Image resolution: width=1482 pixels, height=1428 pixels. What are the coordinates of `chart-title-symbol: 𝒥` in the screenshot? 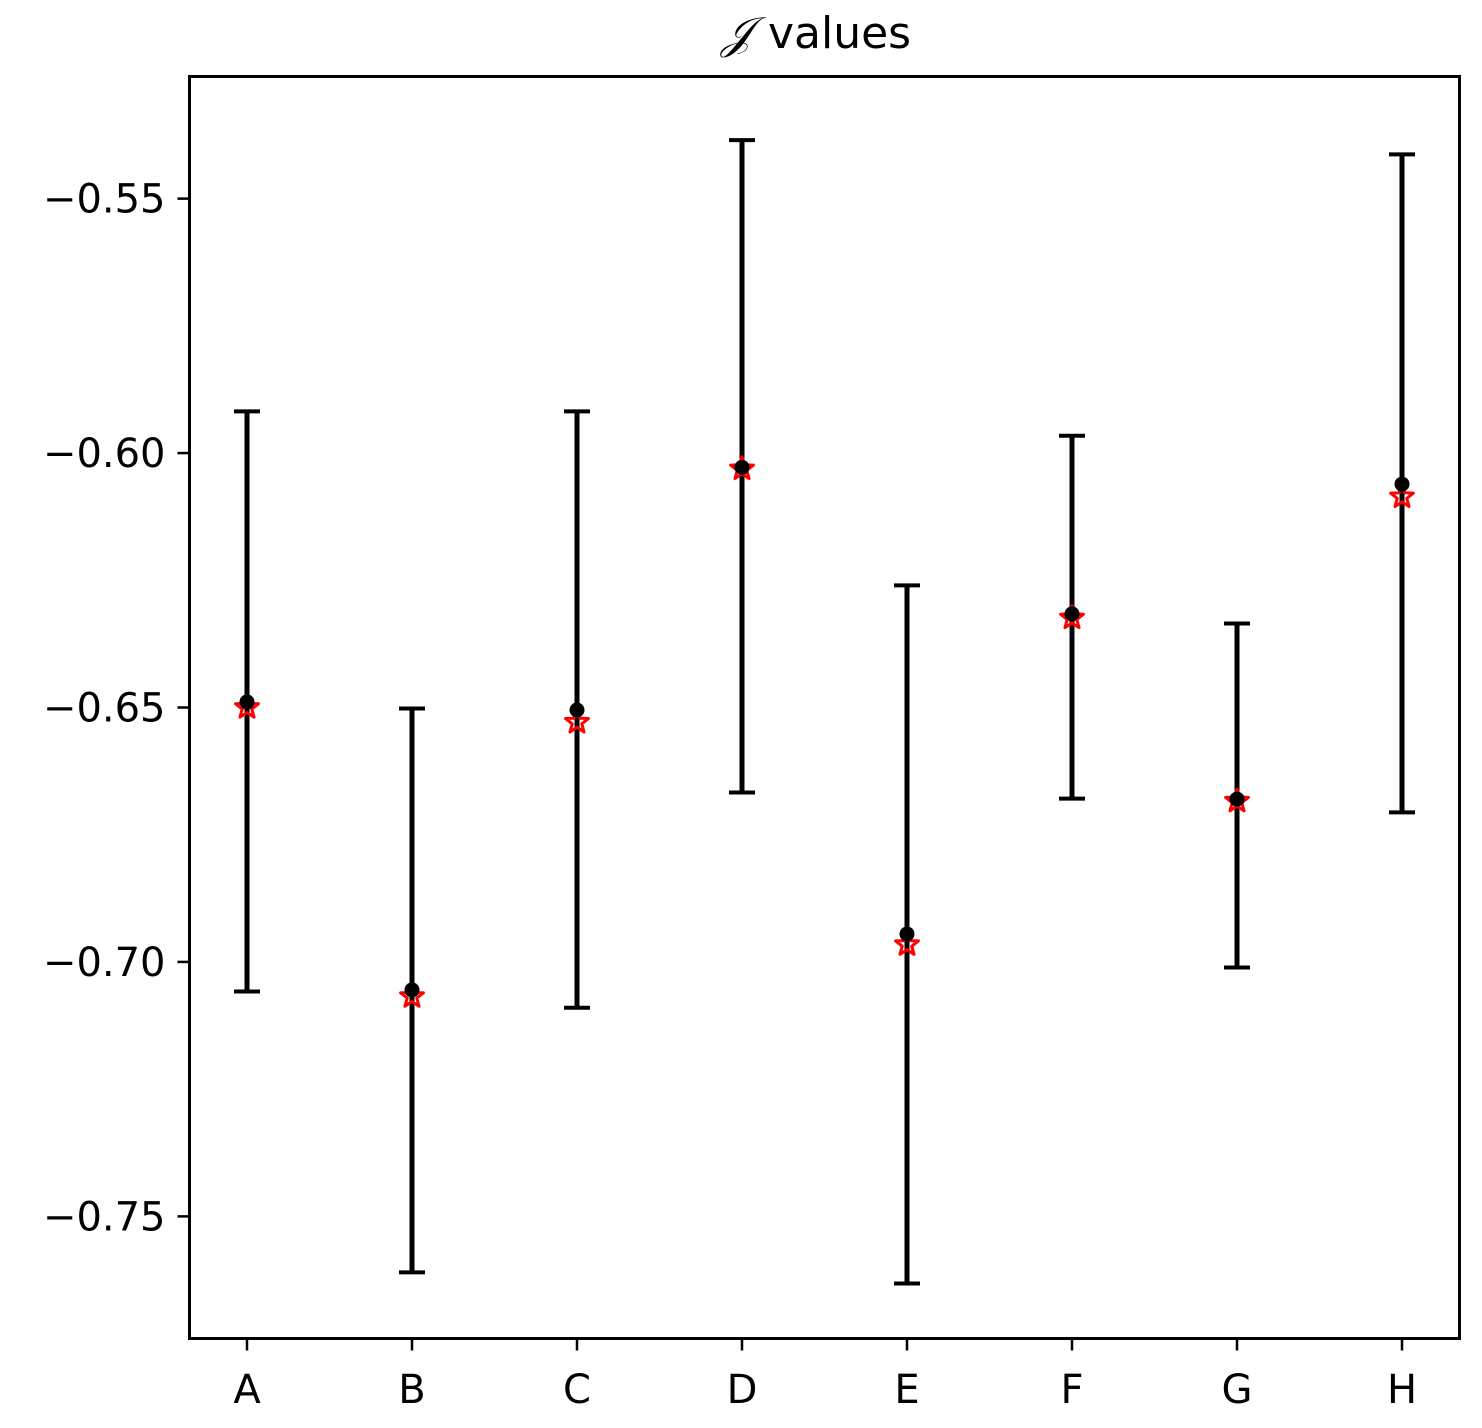 It's located at (743, 33).